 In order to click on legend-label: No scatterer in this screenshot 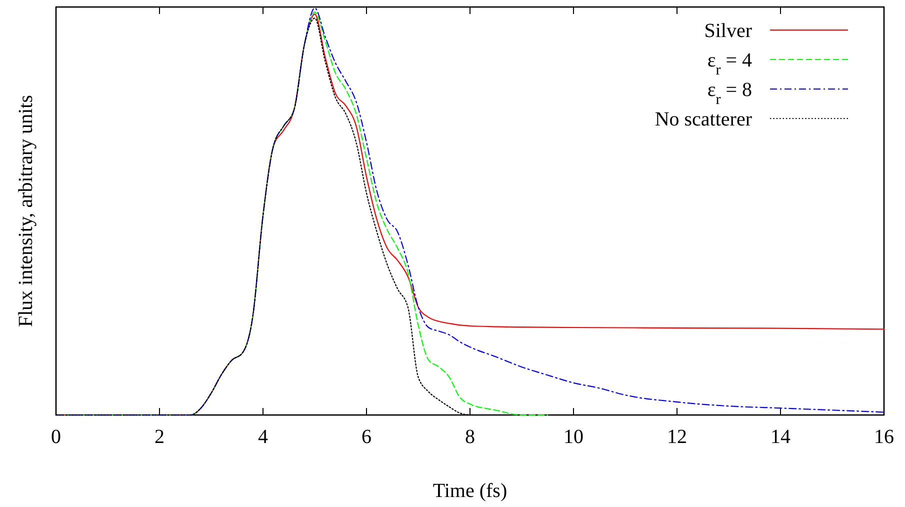, I will do `click(703, 119)`.